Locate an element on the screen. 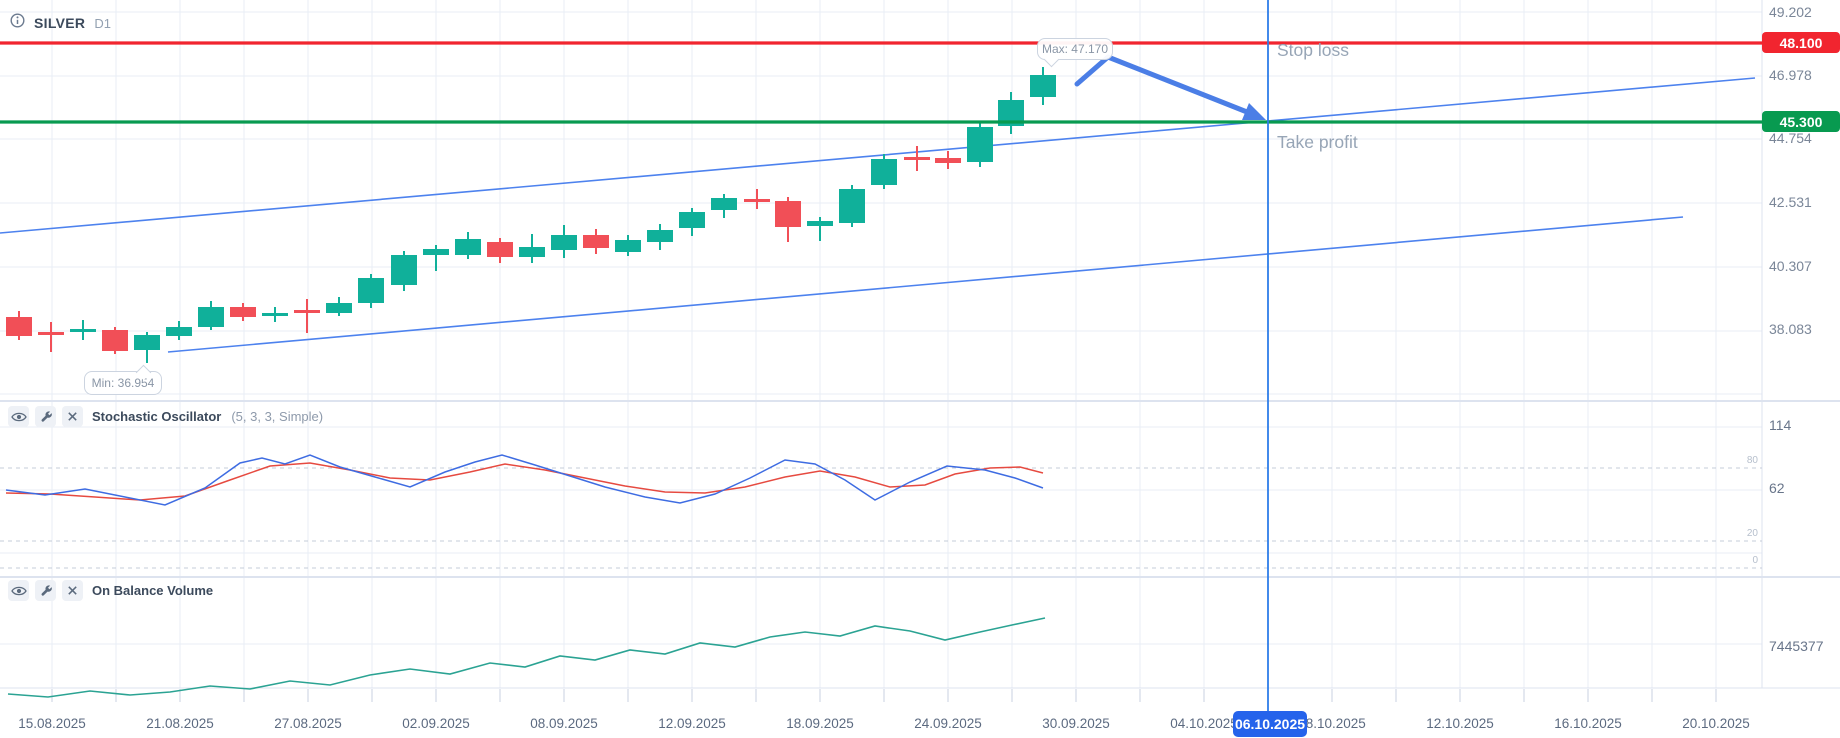 Image resolution: width=1840 pixels, height=738 pixels. indicator-value-label: 7445377 is located at coordinates (1796, 646).